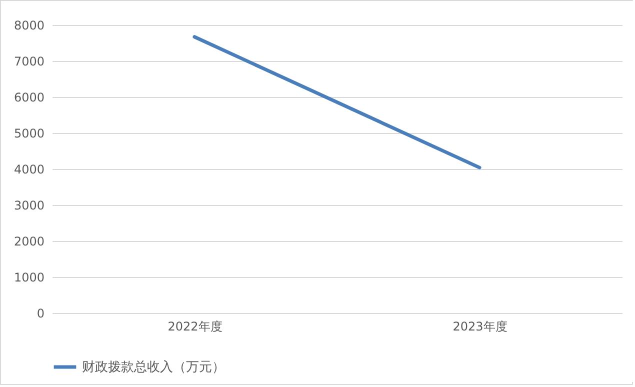  Describe the element at coordinates (29, 205) in the screenshot. I see `y-tick-label: 3000` at that location.